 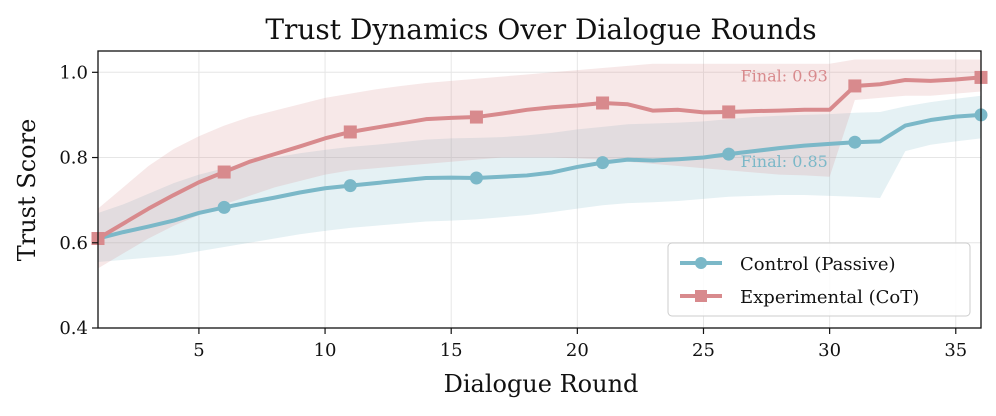 What do you see at coordinates (27, 190) in the screenshot?
I see `y-axis-title: Trust Score` at bounding box center [27, 190].